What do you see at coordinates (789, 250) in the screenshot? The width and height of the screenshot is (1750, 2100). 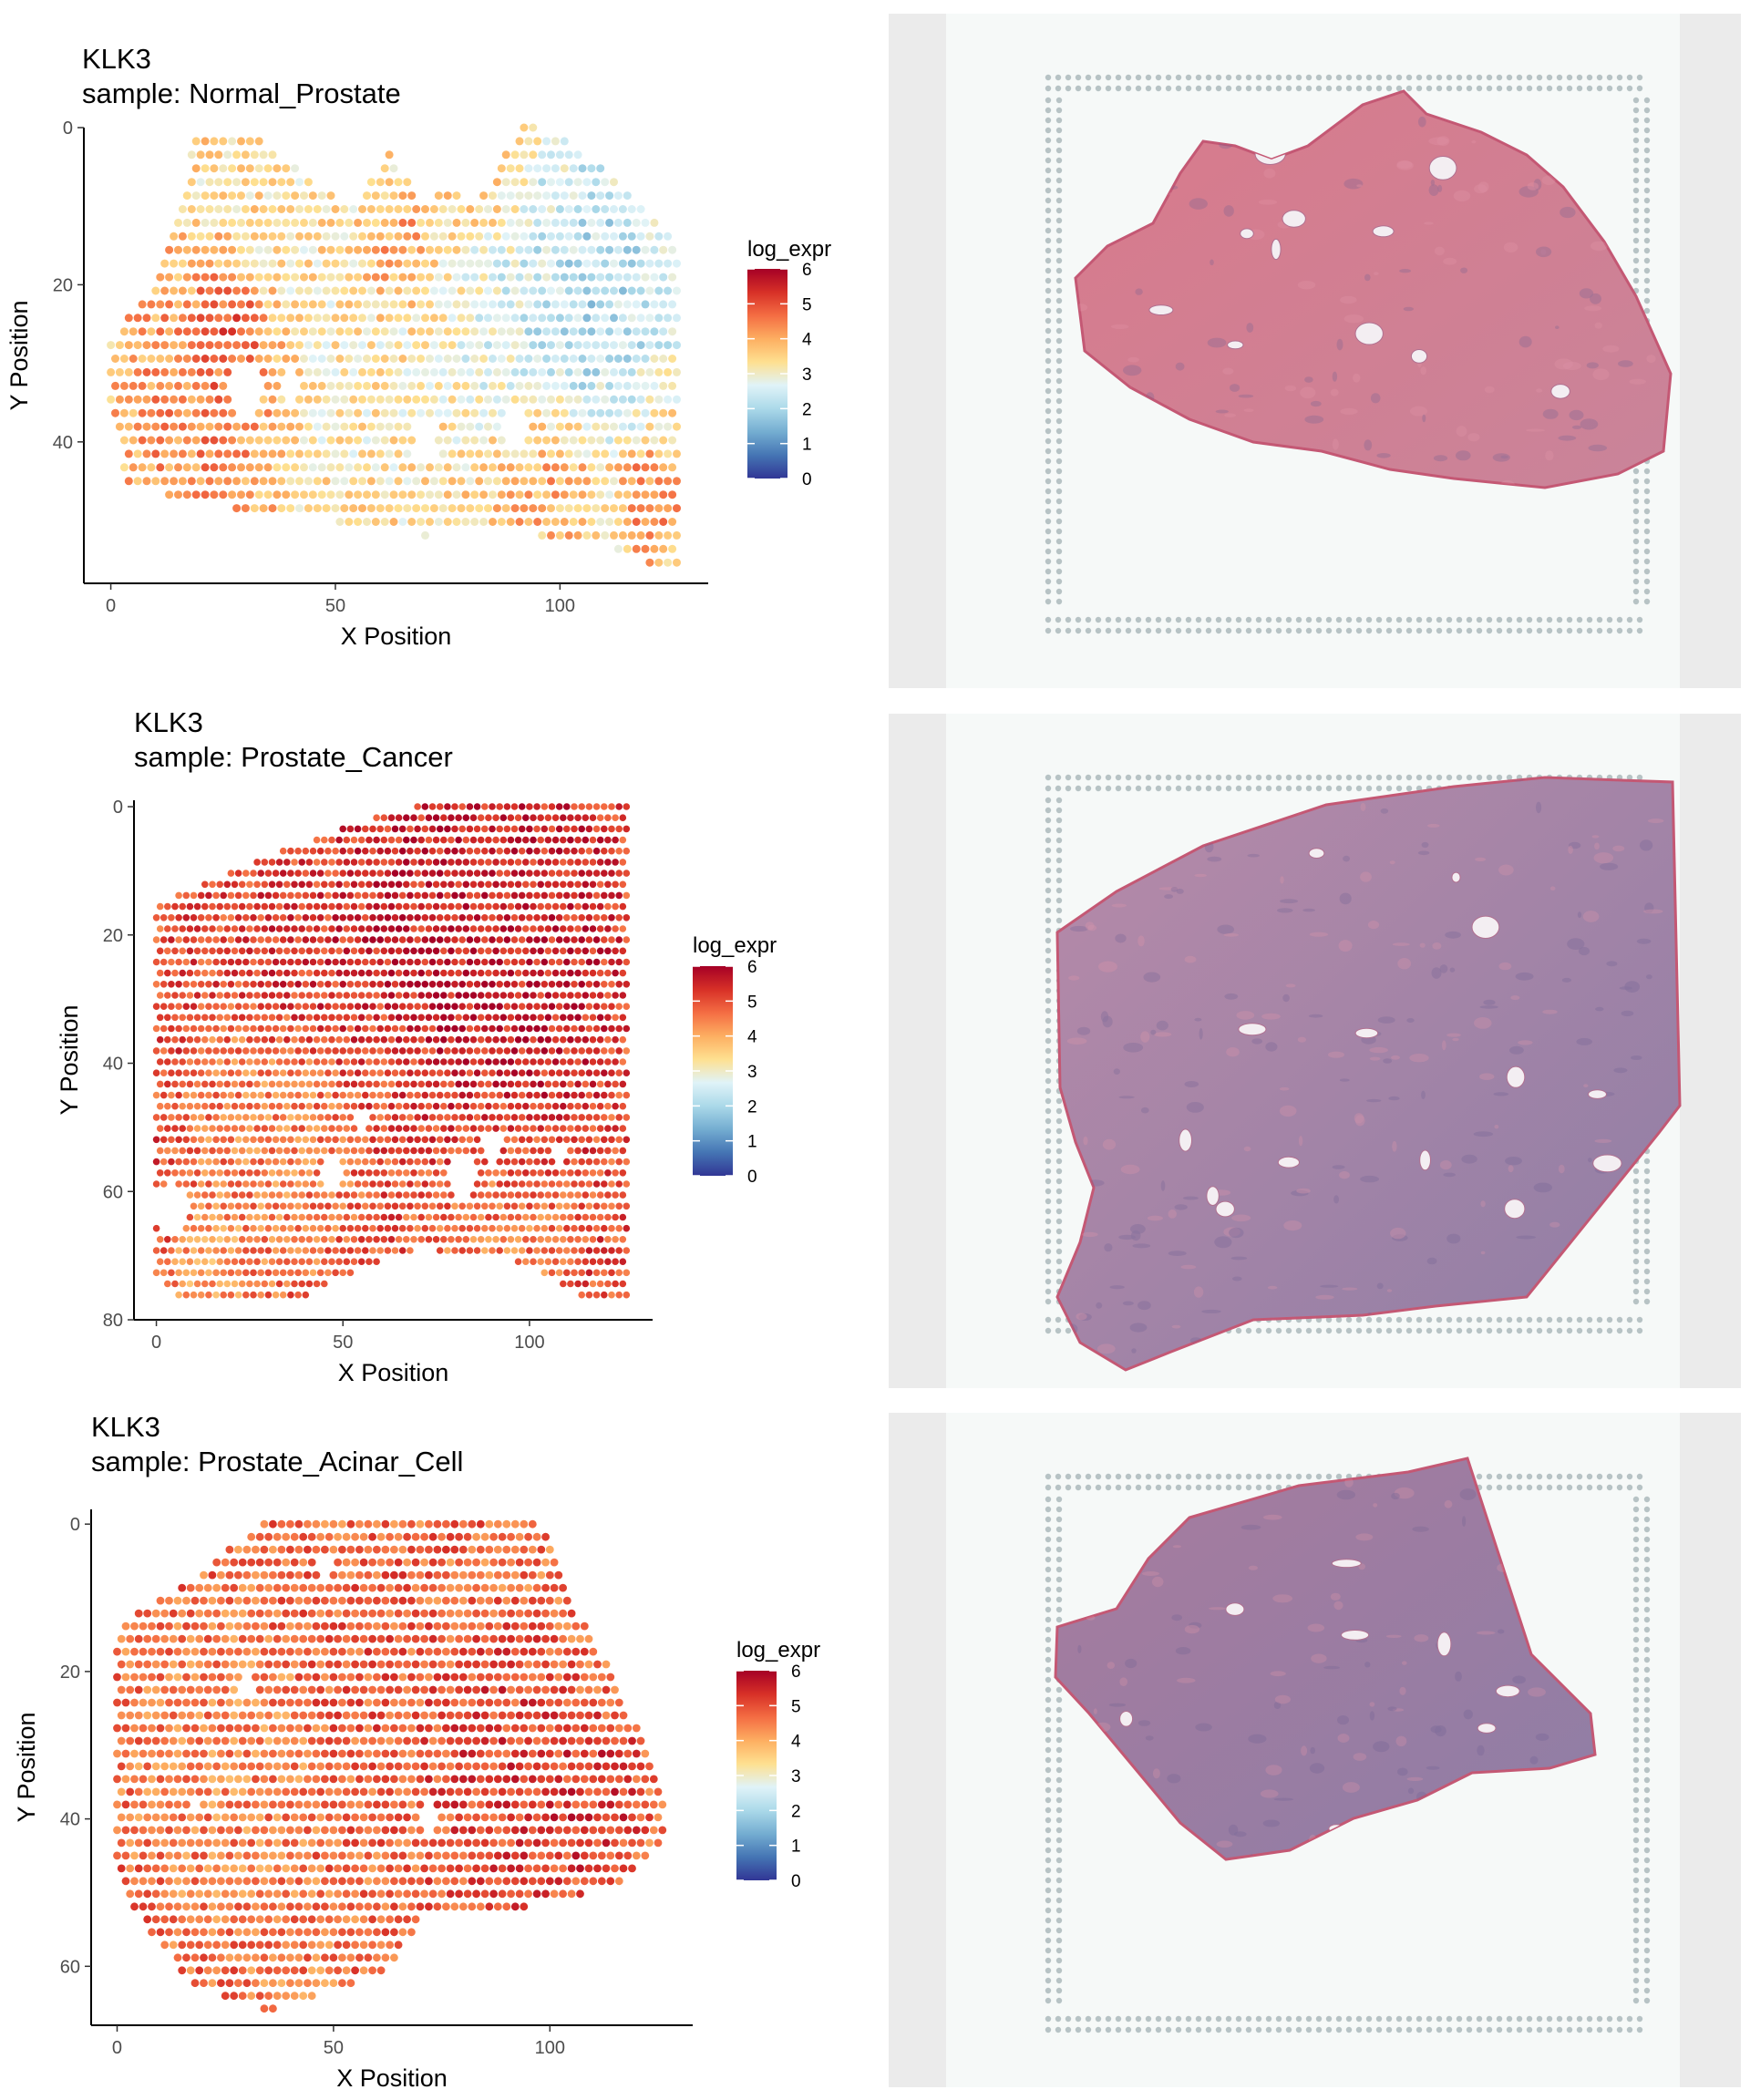 I see `legend-title: log_expr` at bounding box center [789, 250].